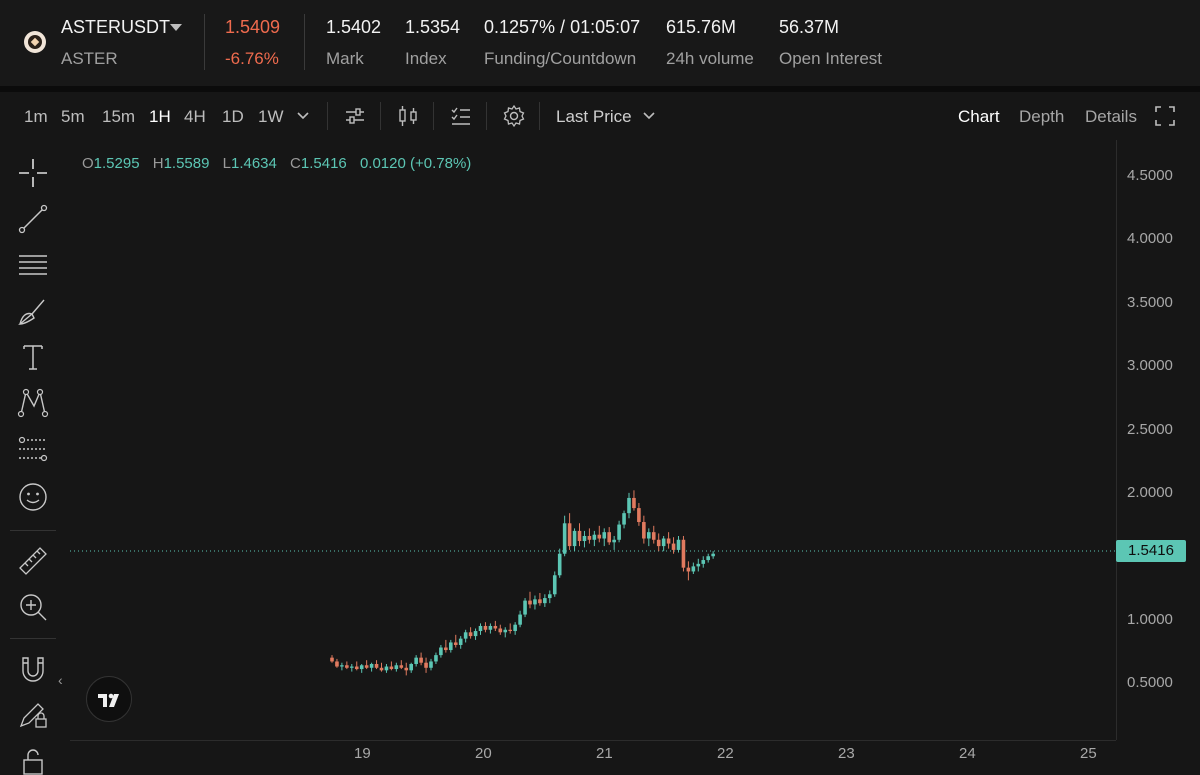 This screenshot has width=1200, height=775. What do you see at coordinates (33, 403) in the screenshot?
I see `pattern-tool-icon` at bounding box center [33, 403].